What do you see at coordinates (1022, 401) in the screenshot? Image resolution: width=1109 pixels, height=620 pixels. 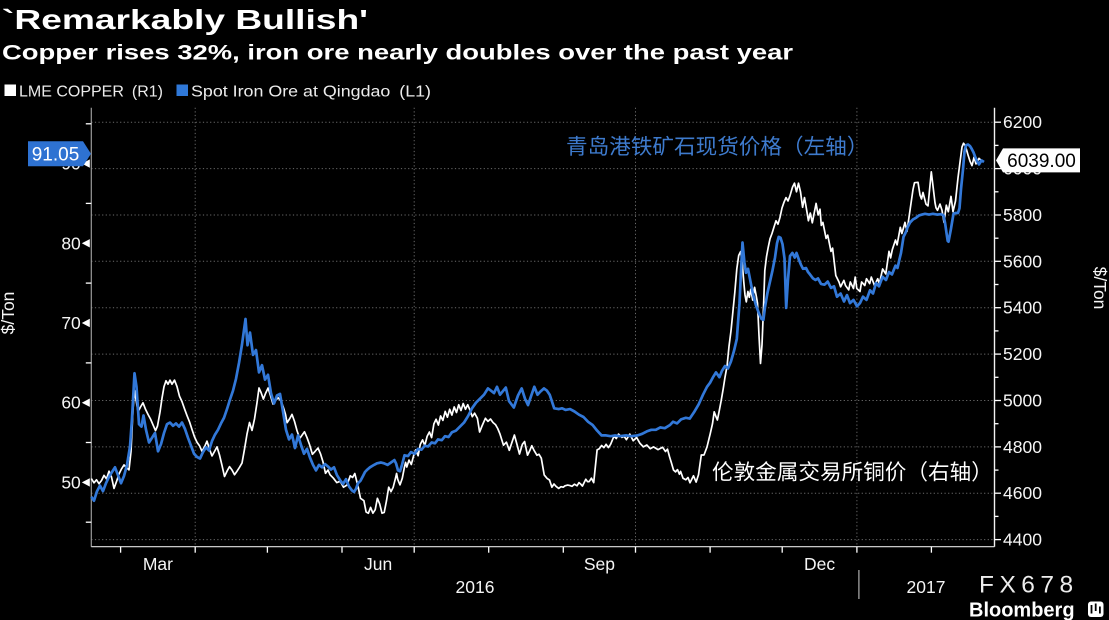 I see `svg-text: 5000` at bounding box center [1022, 401].